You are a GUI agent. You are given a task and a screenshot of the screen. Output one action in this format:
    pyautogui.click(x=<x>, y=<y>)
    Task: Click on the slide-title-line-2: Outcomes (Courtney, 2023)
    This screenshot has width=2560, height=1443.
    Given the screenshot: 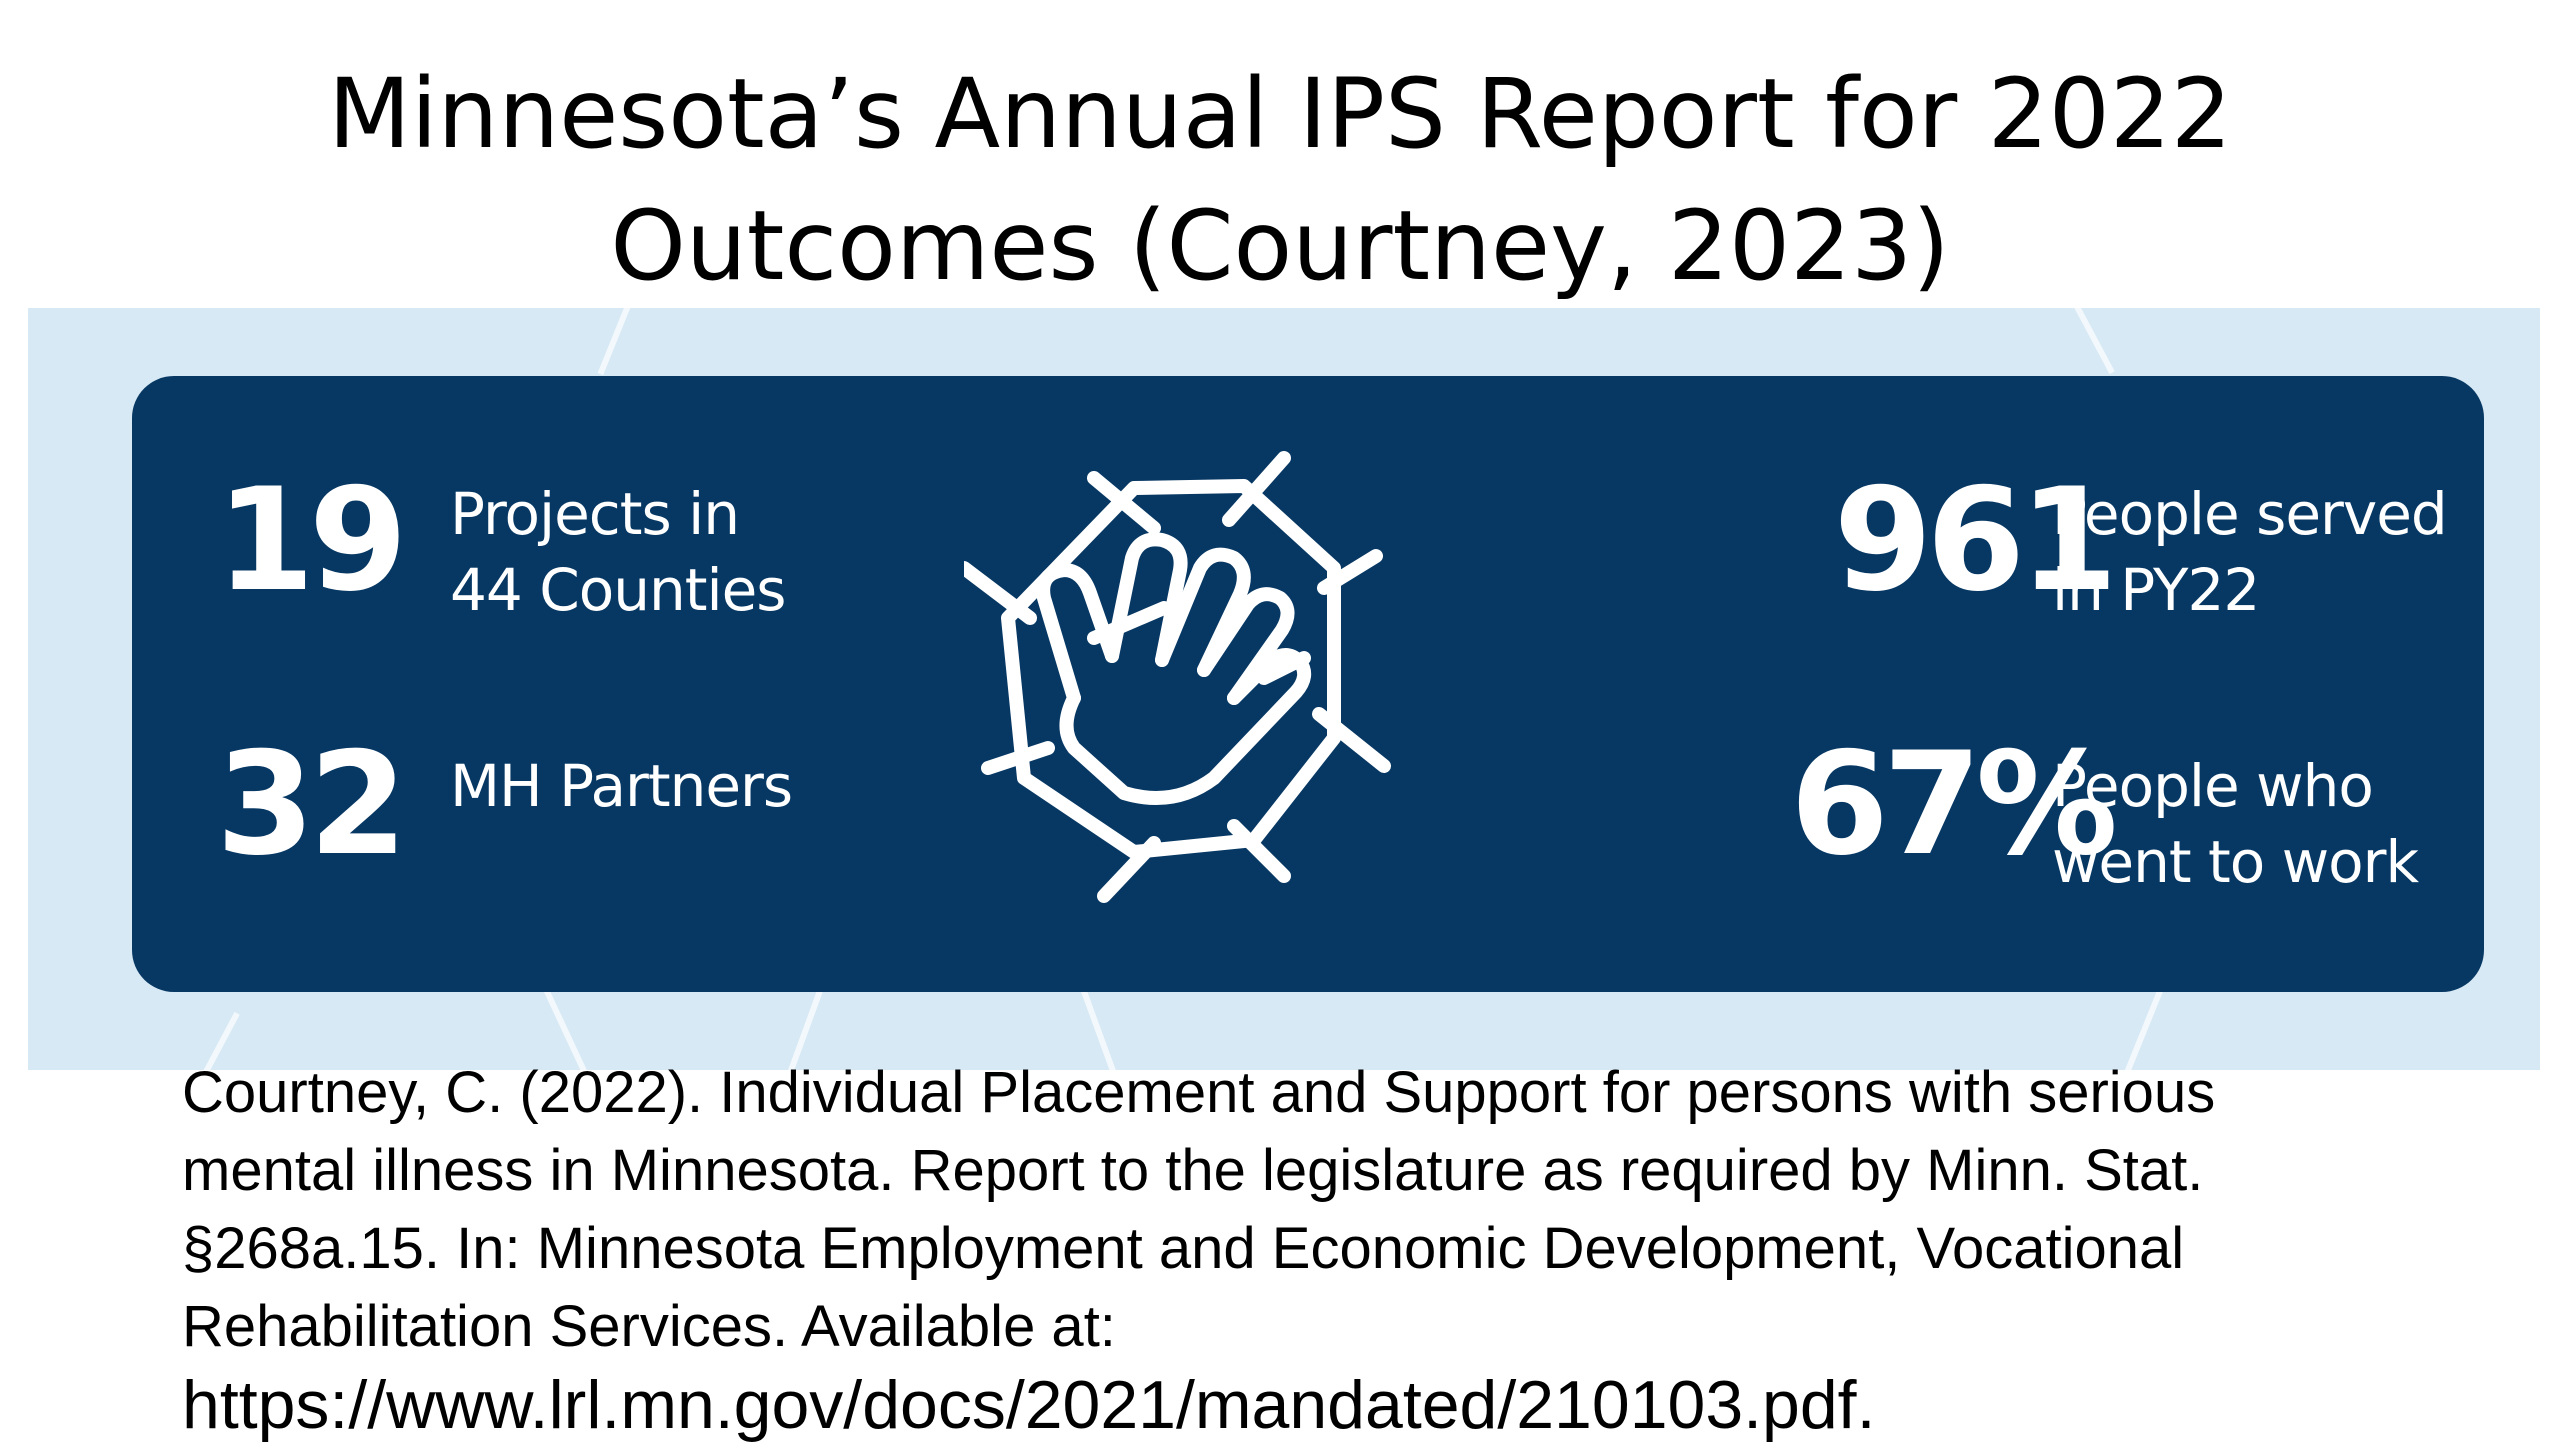 What is the action you would take?
    pyautogui.click(x=1280, y=246)
    